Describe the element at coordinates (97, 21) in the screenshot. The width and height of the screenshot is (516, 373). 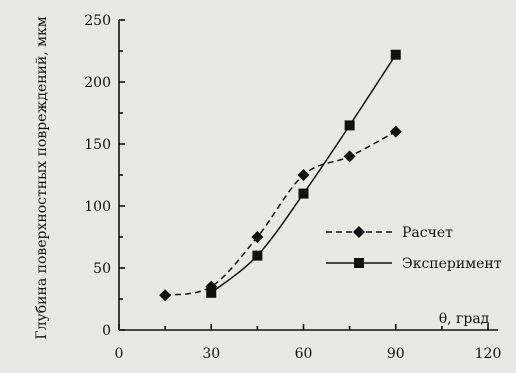
I see `y-tick-label: 250` at that location.